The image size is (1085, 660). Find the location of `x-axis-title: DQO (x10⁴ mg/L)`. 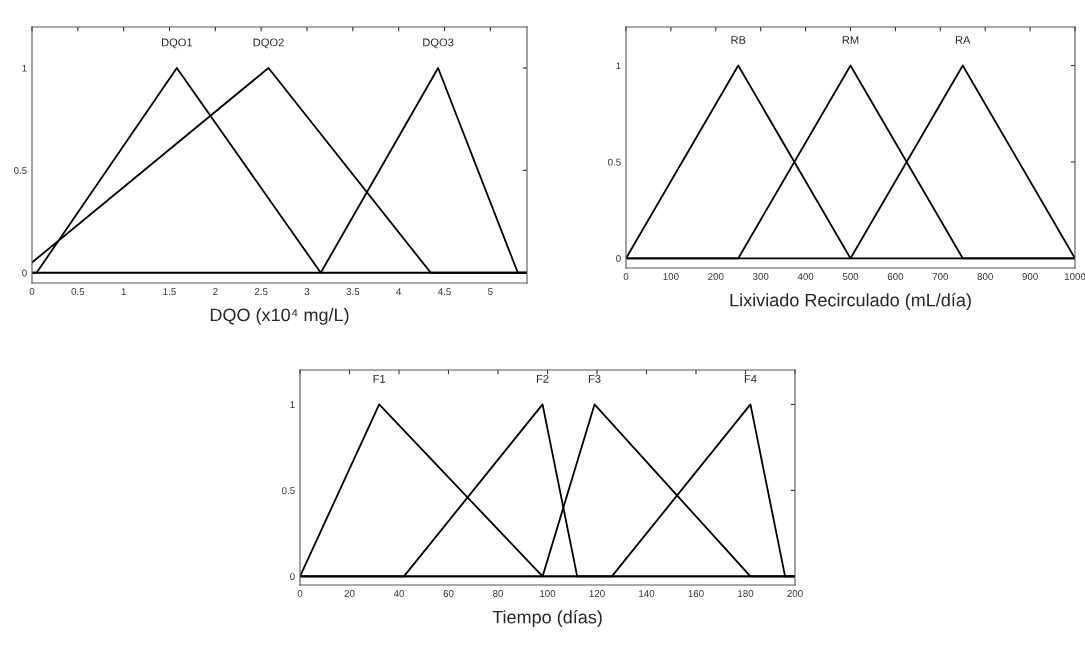

x-axis-title: DQO (x10⁴ mg/L) is located at coordinates (279, 316).